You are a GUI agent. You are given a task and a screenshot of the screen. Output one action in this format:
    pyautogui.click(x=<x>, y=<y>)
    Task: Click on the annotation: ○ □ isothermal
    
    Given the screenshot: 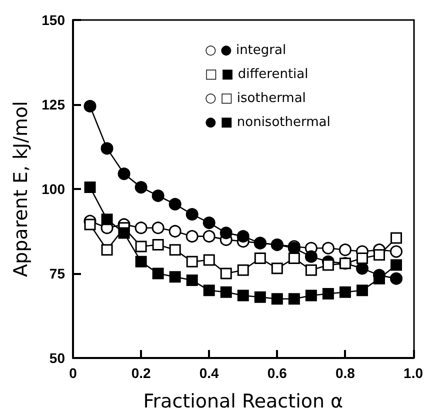 What is the action you would take?
    pyautogui.click(x=255, y=98)
    